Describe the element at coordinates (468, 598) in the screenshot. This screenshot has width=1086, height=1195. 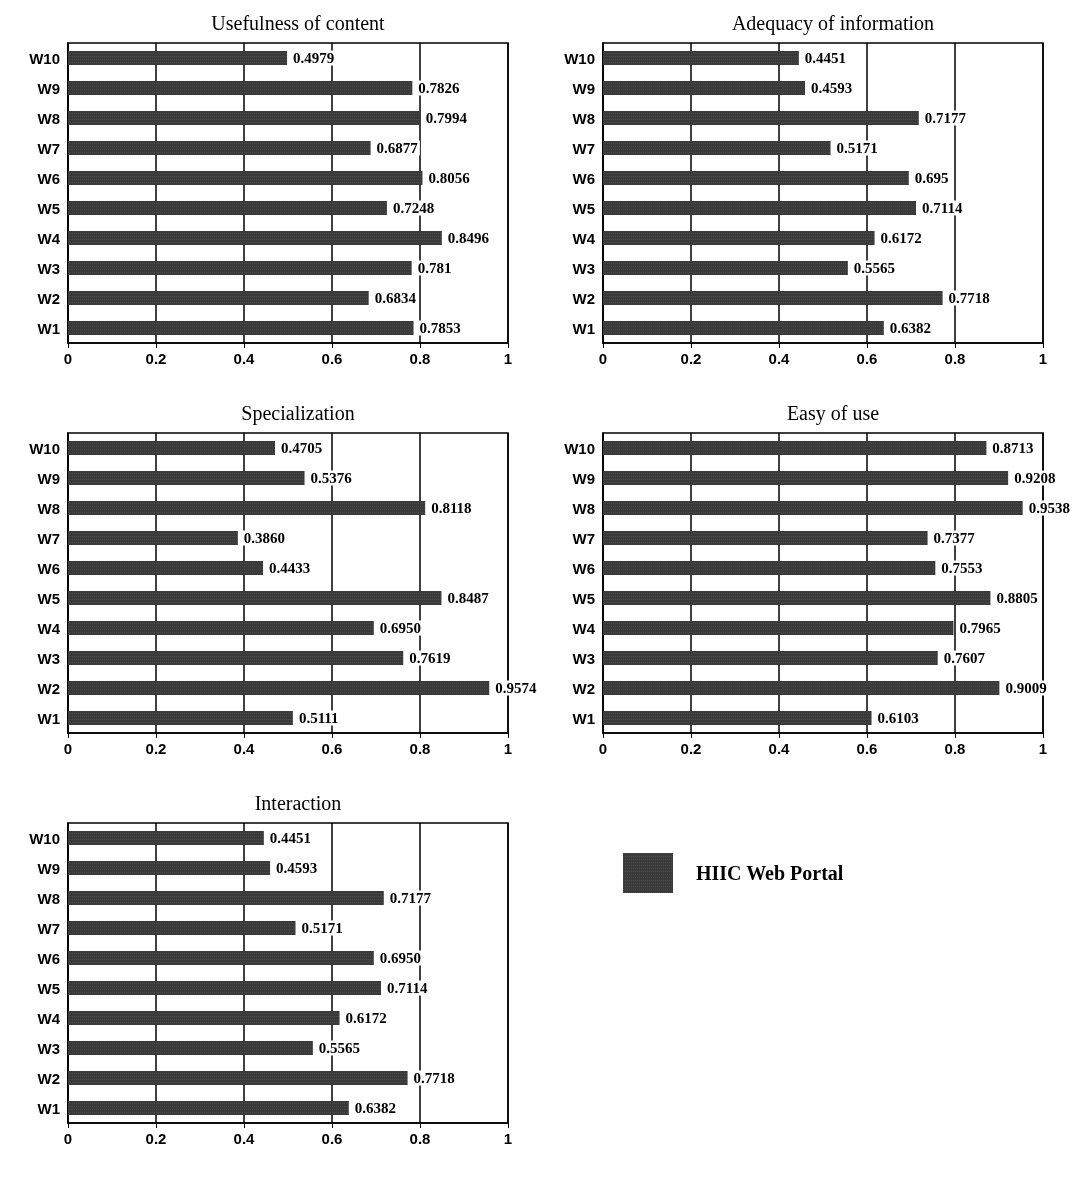
I see `data-label: 0.8487` at that location.